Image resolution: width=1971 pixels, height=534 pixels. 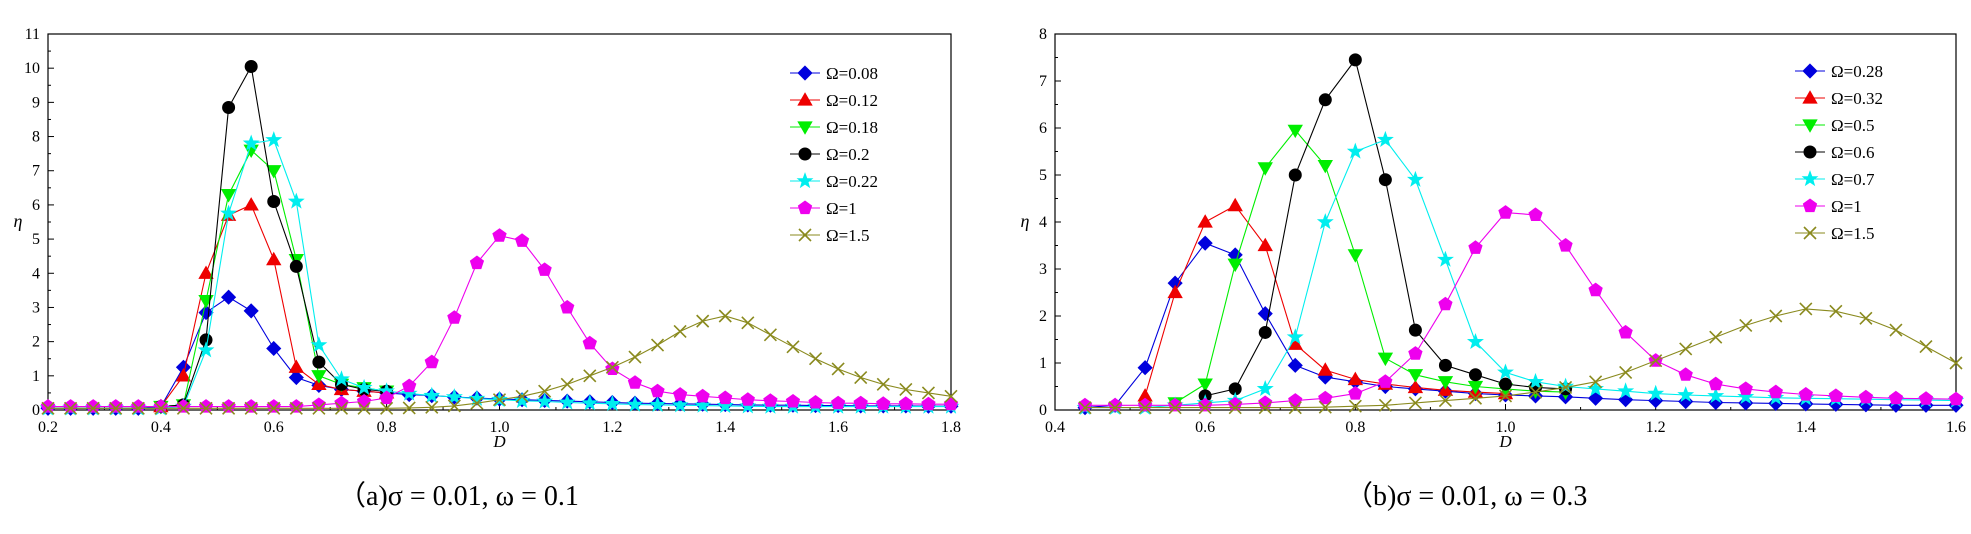 I want to click on legend-label: Ω=0.28, so click(x=1857, y=71).